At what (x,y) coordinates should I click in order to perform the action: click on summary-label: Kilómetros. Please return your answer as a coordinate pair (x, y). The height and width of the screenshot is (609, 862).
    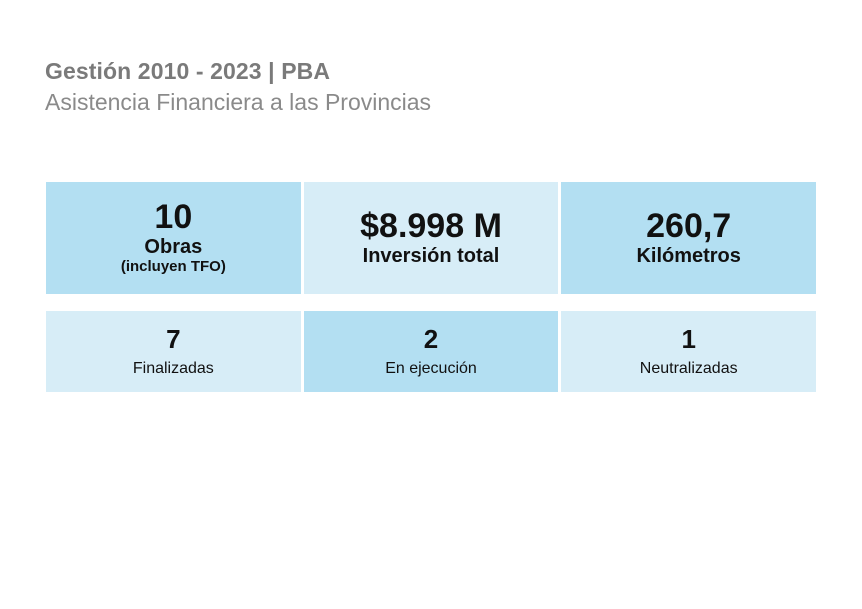
    Looking at the image, I should click on (688, 256).